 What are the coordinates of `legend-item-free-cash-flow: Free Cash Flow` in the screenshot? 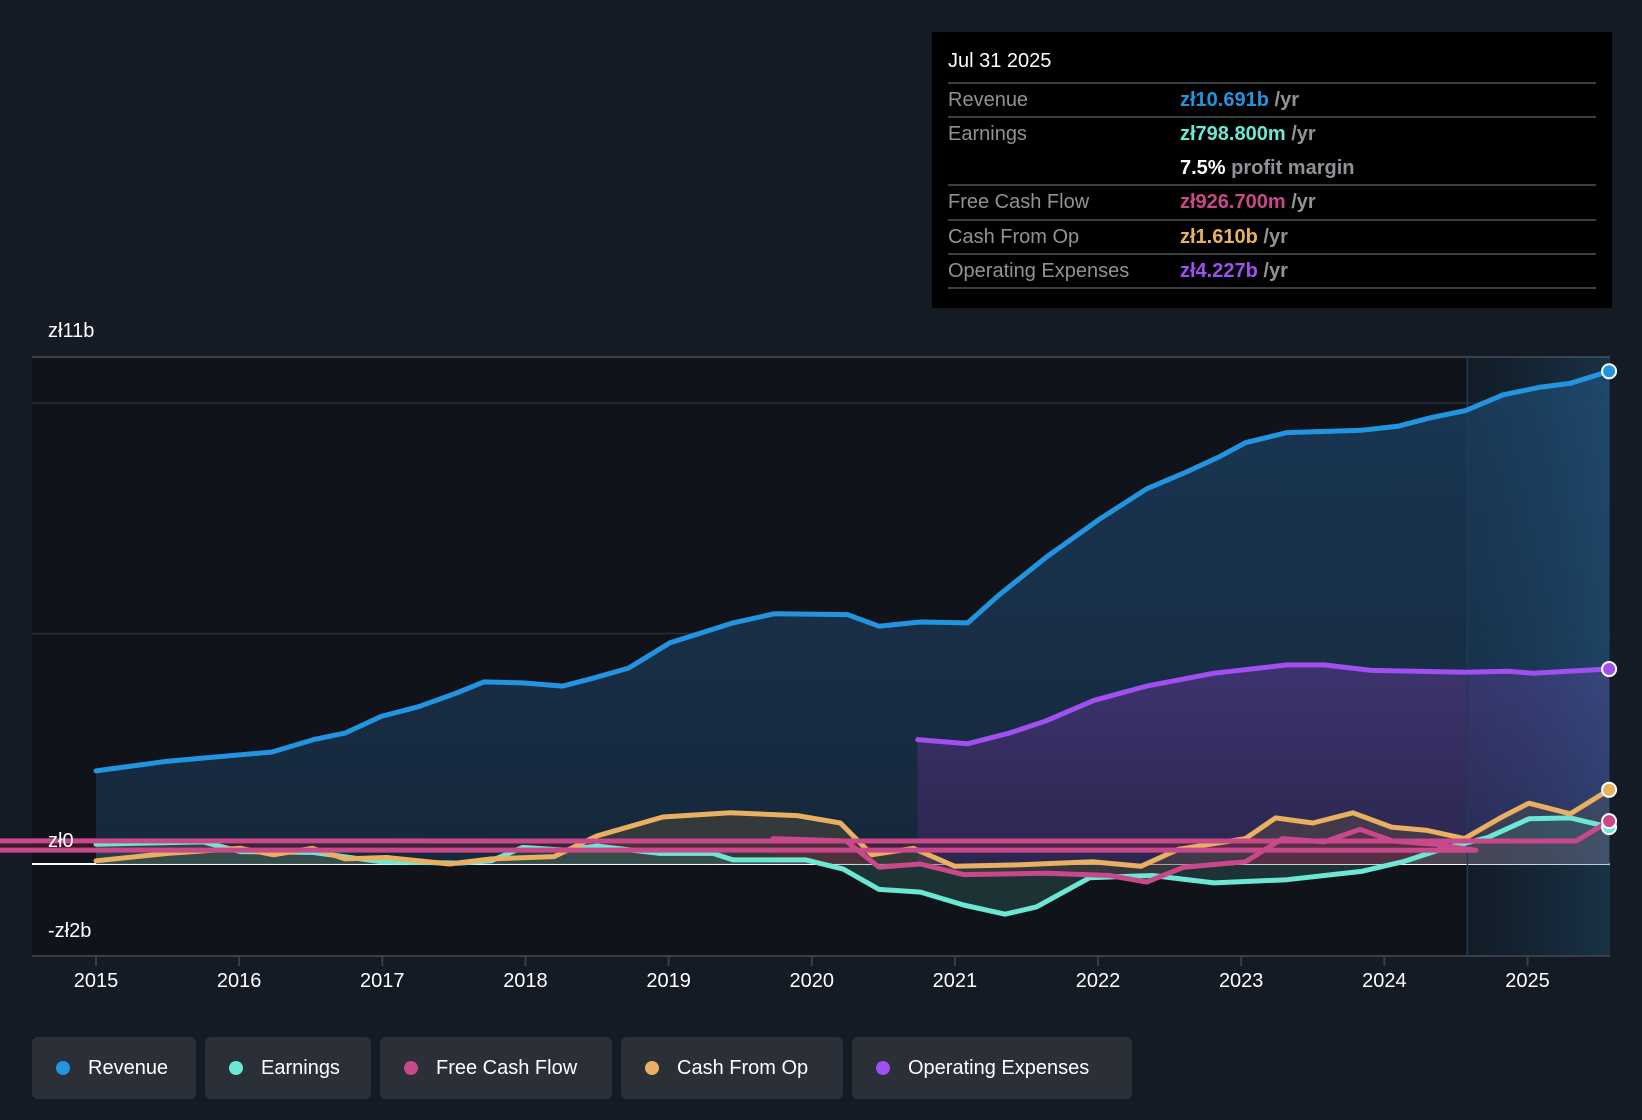 It's located at (496, 1068).